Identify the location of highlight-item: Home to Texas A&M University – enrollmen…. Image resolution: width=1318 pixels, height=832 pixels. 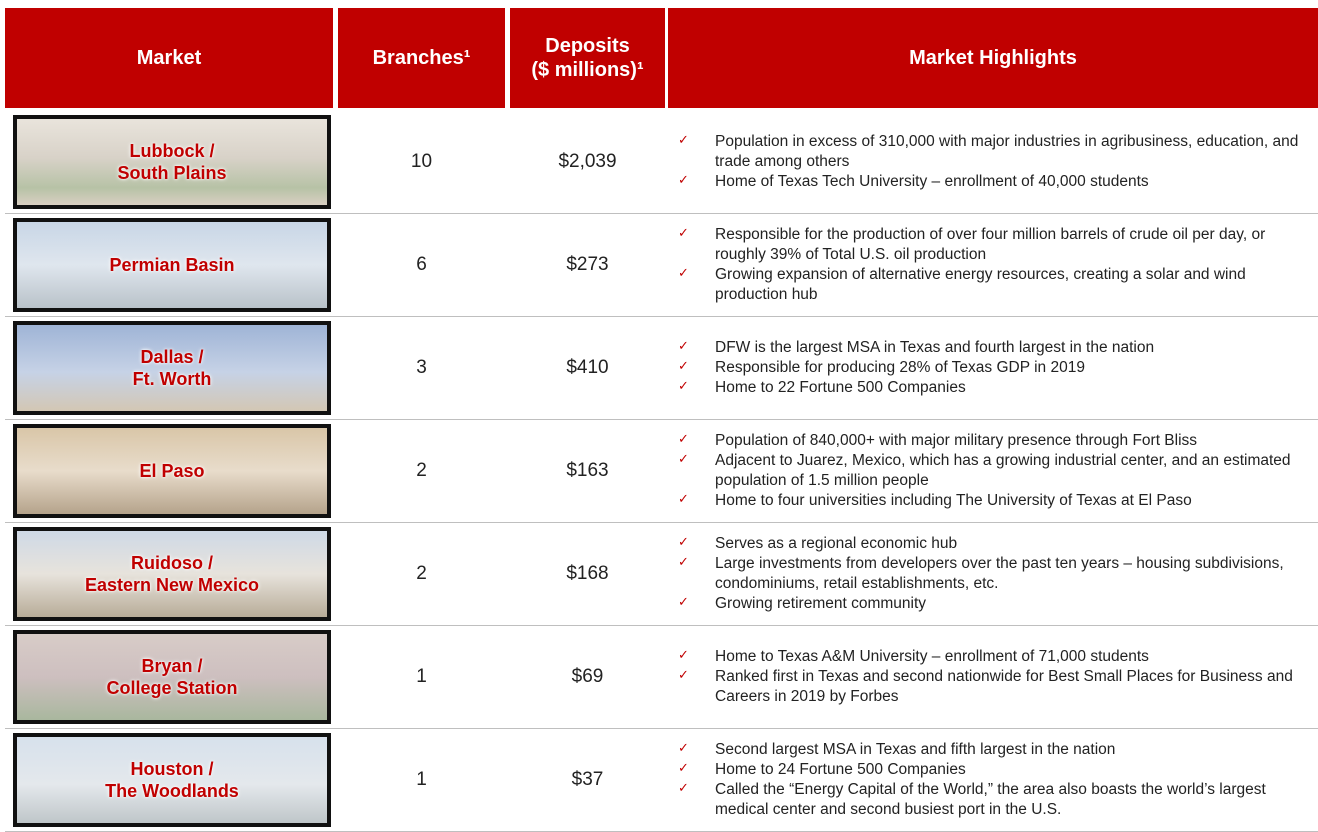
(992, 656).